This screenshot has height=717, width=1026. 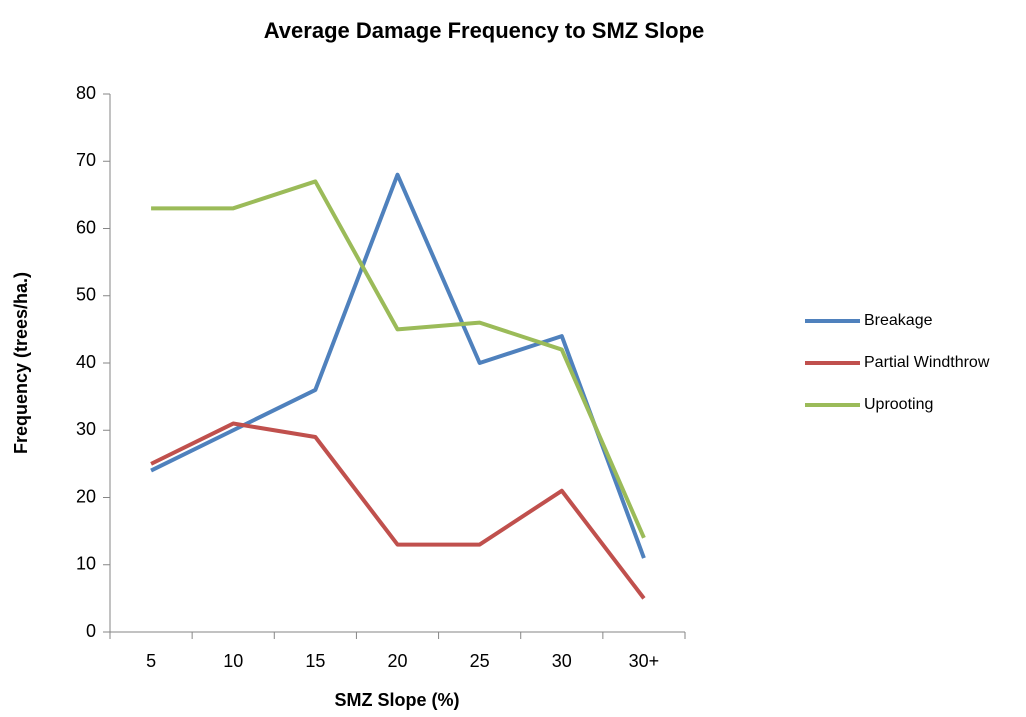 I want to click on y-tick-label: 40, so click(x=86, y=362).